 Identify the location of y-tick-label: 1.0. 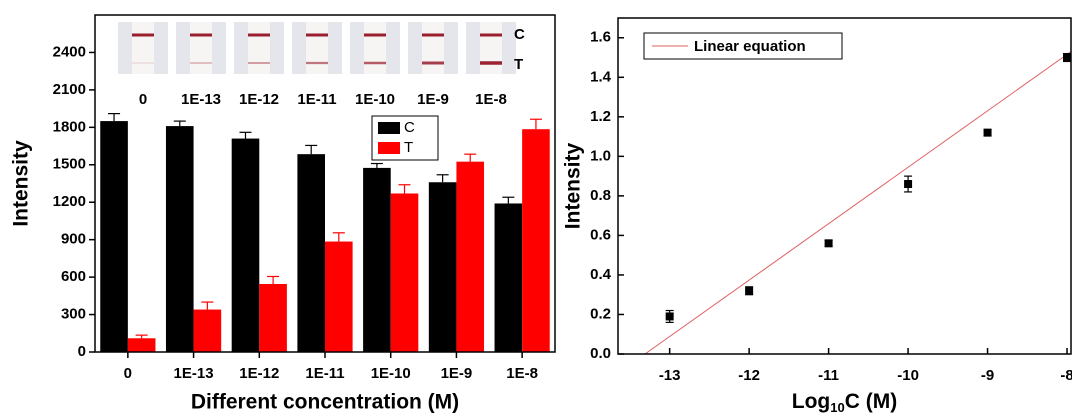
(600, 155).